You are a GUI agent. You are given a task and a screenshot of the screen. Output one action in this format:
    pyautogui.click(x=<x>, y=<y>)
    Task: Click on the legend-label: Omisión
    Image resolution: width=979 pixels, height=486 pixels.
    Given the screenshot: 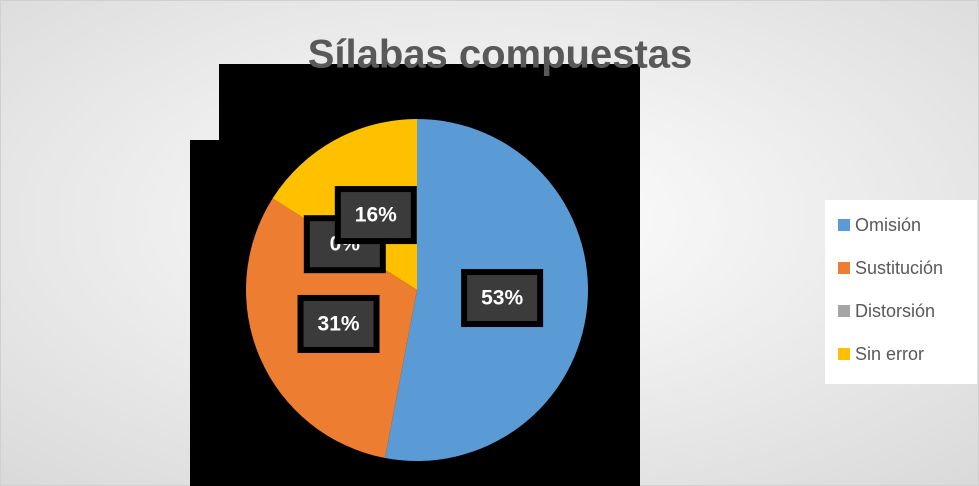 What is the action you would take?
    pyautogui.click(x=888, y=225)
    